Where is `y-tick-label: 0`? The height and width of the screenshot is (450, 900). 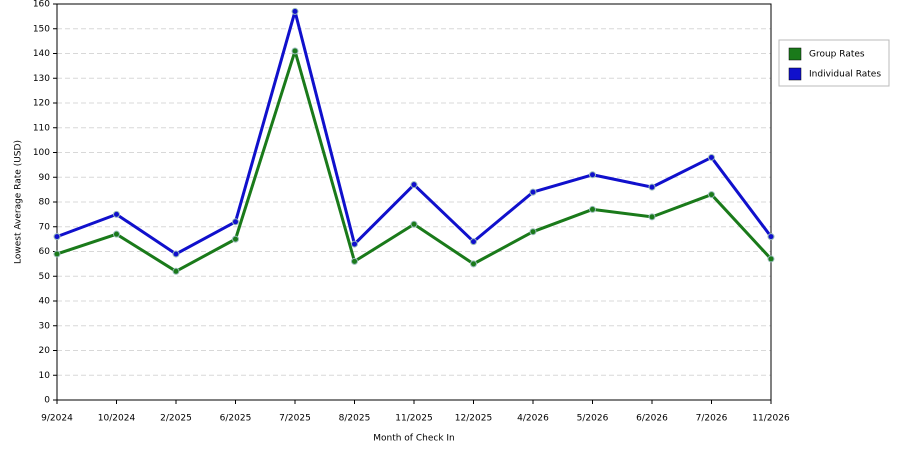 y-tick-label: 0 is located at coordinates (47, 401).